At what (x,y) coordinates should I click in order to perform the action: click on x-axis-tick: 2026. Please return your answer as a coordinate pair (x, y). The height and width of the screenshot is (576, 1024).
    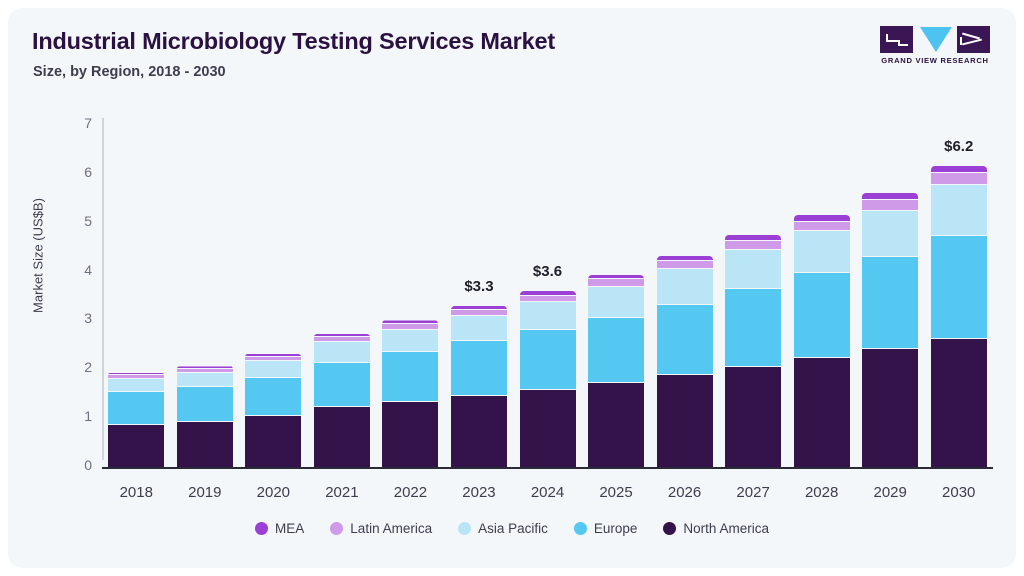
    Looking at the image, I should click on (684, 492).